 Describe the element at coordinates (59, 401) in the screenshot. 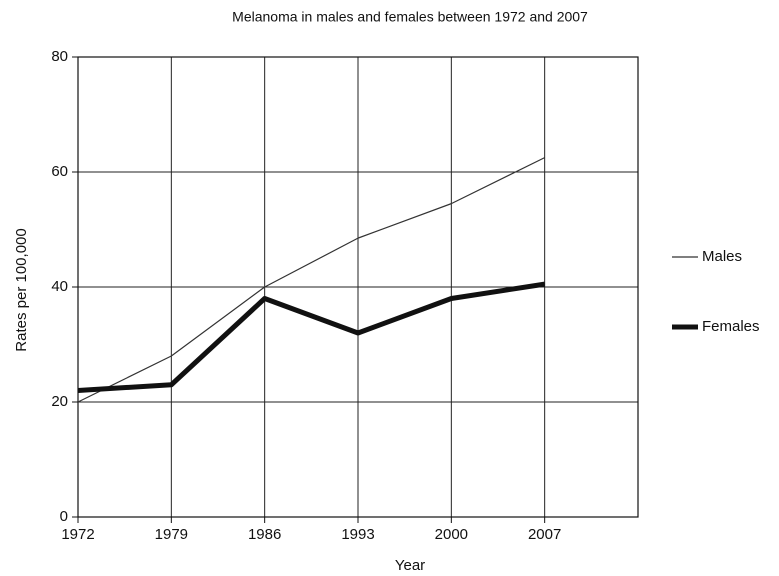

I see `y-tick-label: 20` at that location.